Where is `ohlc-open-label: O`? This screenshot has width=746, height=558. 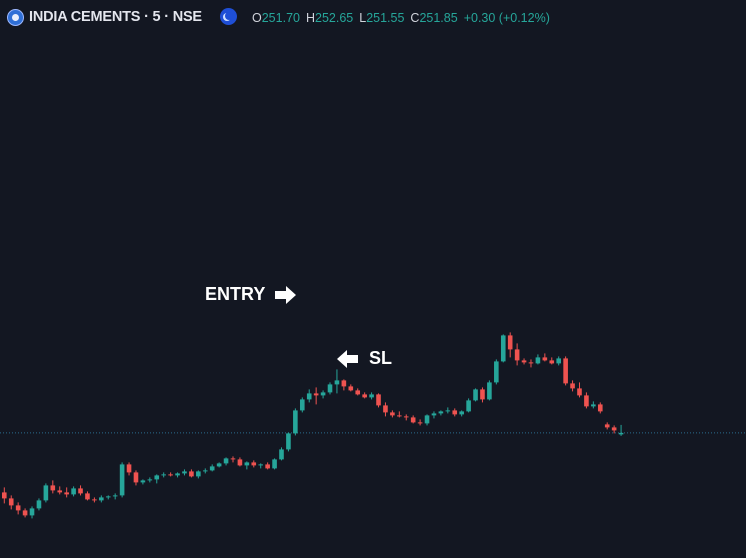 ohlc-open-label: O is located at coordinates (257, 18).